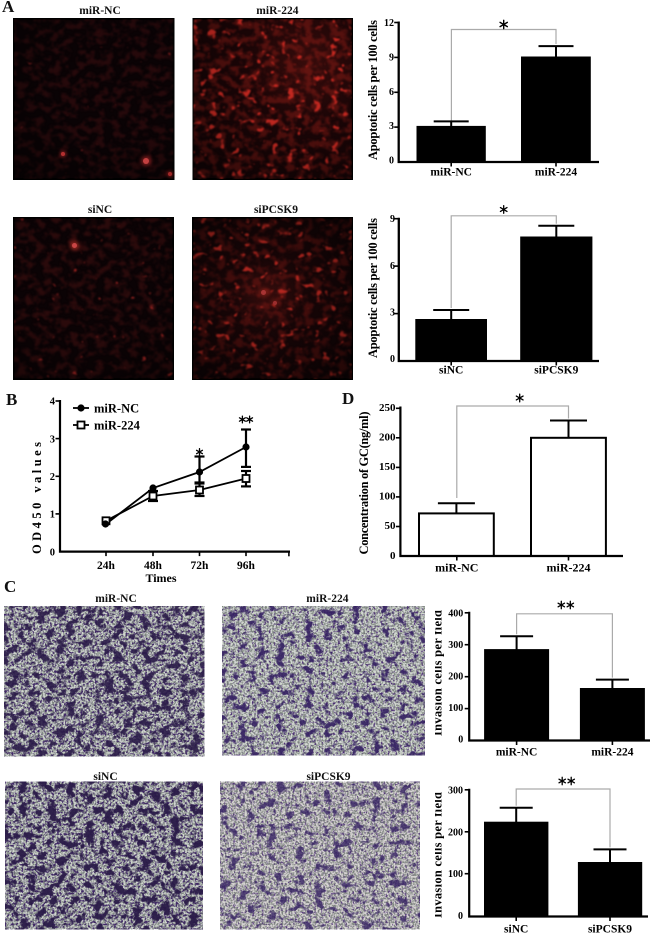 The height and width of the screenshot is (941, 650). I want to click on svg-text: 4, so click(53, 402).